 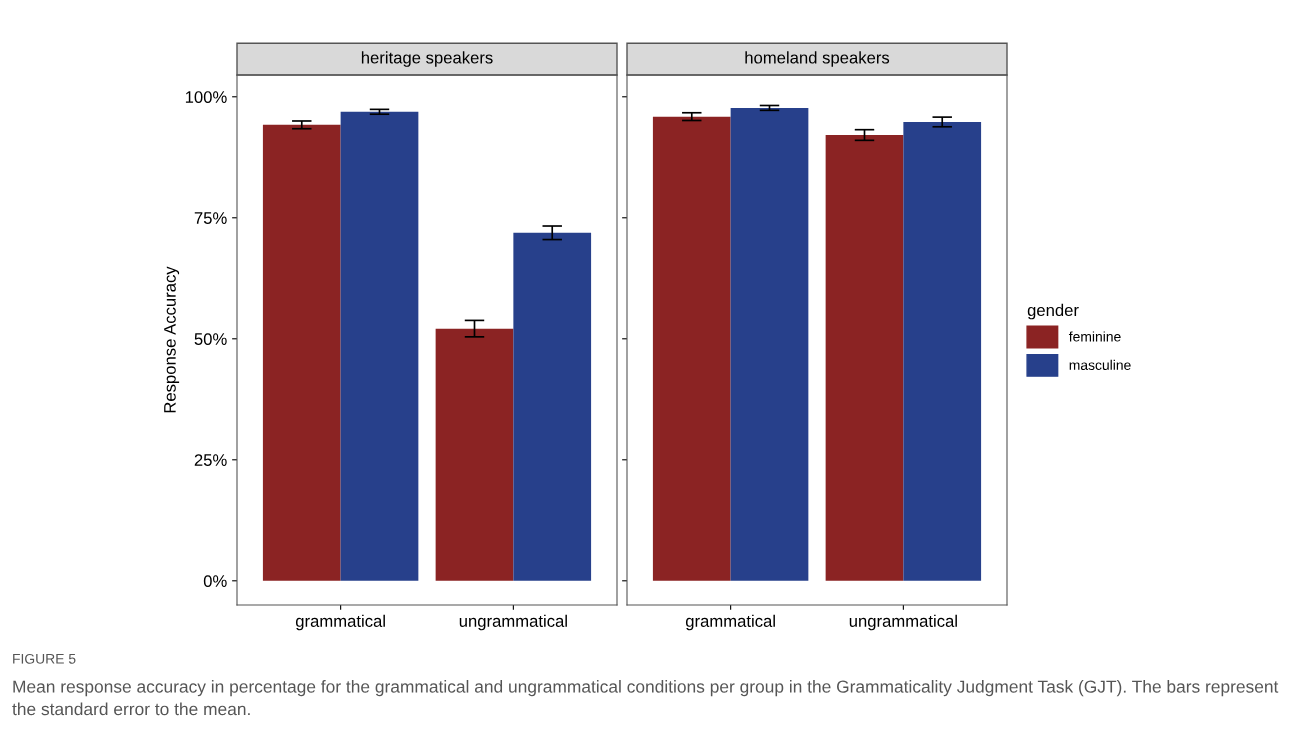 I want to click on legend-label: feminine, so click(x=1094, y=336).